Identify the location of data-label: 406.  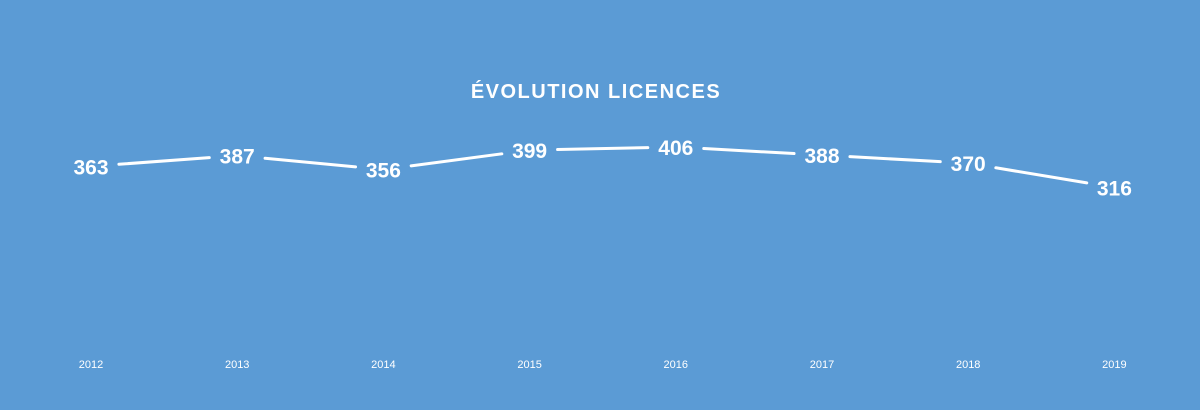
(675, 148).